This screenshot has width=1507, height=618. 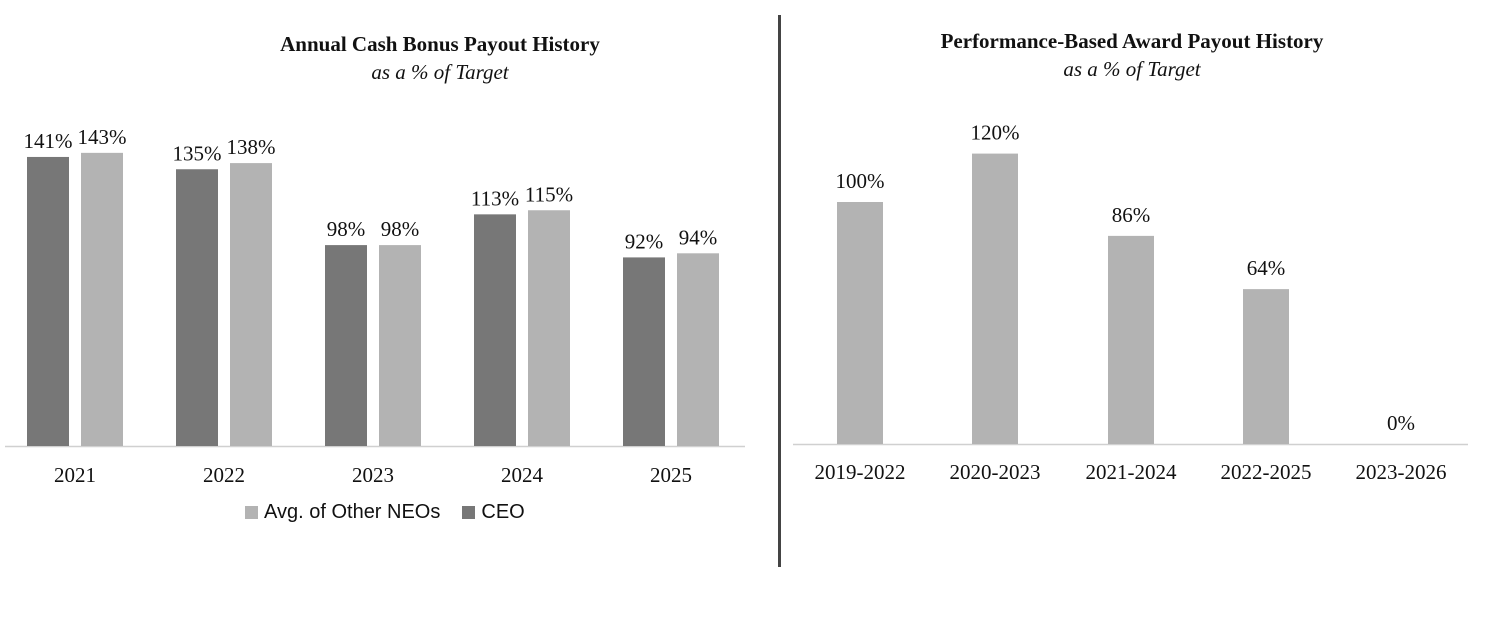 What do you see at coordinates (1266, 268) in the screenshot?
I see `data-label-2022-2025: 64%` at bounding box center [1266, 268].